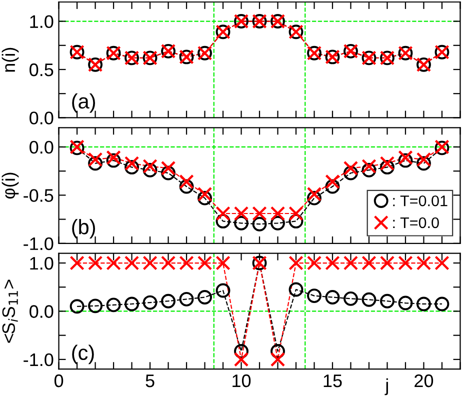  Describe the element at coordinates (10, 311) in the screenshot. I see `y-axis-title: <S$_{i}$S$_{11}$>` at that location.